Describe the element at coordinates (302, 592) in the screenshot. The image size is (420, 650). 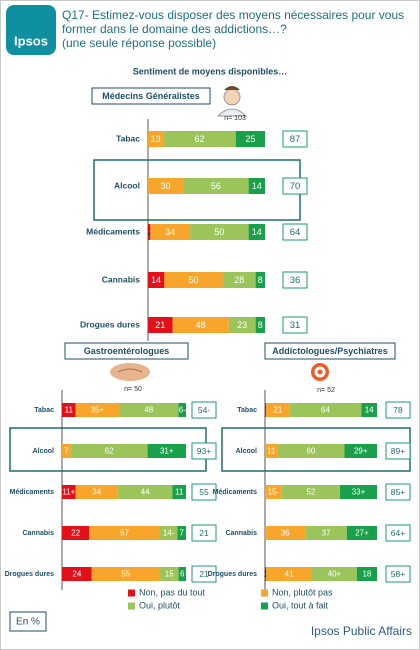
I see `legend-label: Non, plutôt pas` at that location.